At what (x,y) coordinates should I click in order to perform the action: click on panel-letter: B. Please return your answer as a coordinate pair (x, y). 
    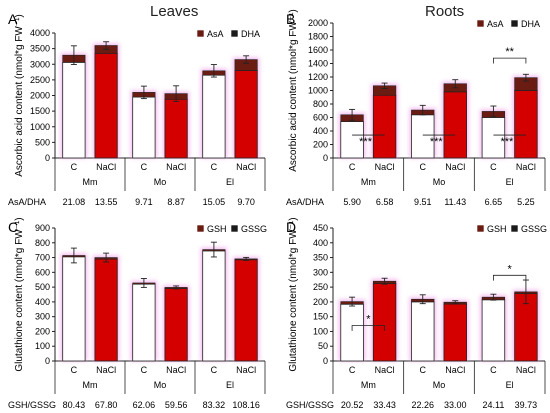
    Looking at the image, I should click on (290, 19).